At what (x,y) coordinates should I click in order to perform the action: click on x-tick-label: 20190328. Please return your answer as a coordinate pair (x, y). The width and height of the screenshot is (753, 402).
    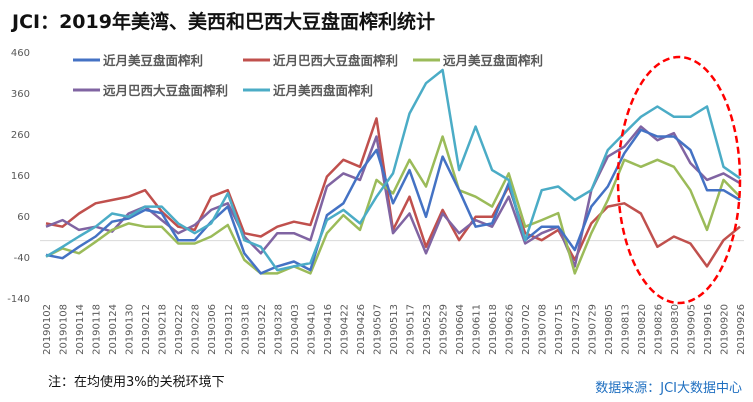
    Looking at the image, I should click on (278, 329).